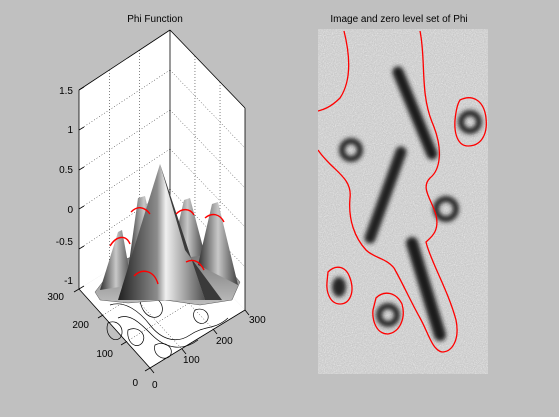  What do you see at coordinates (68, 281) in the screenshot?
I see `z-tick-label: -1` at bounding box center [68, 281].